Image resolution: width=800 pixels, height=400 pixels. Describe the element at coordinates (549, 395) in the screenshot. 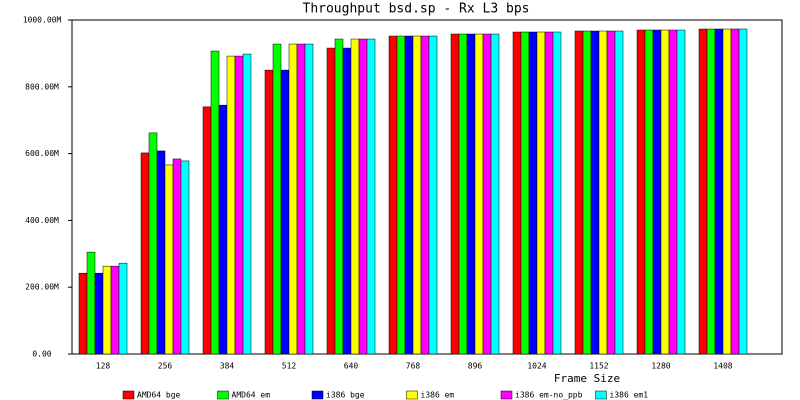

I see `legend-label: i386 em-no_ppb` at that location.